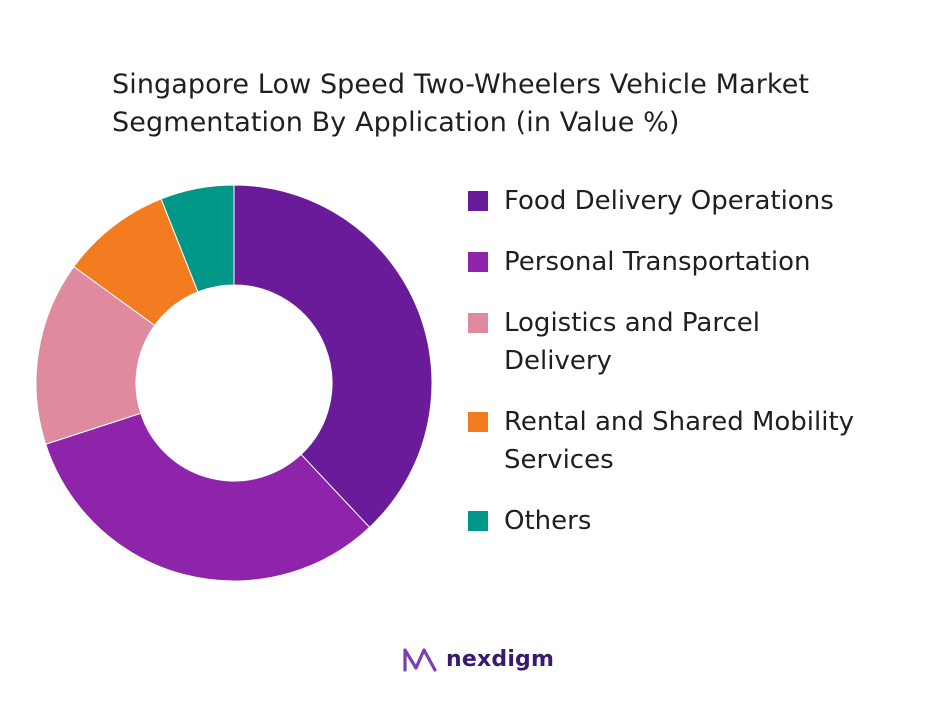 Image resolution: width=936 pixels, height=702 pixels. What do you see at coordinates (669, 201) in the screenshot?
I see `legend-label-line: Food Delivery Operations` at bounding box center [669, 201].